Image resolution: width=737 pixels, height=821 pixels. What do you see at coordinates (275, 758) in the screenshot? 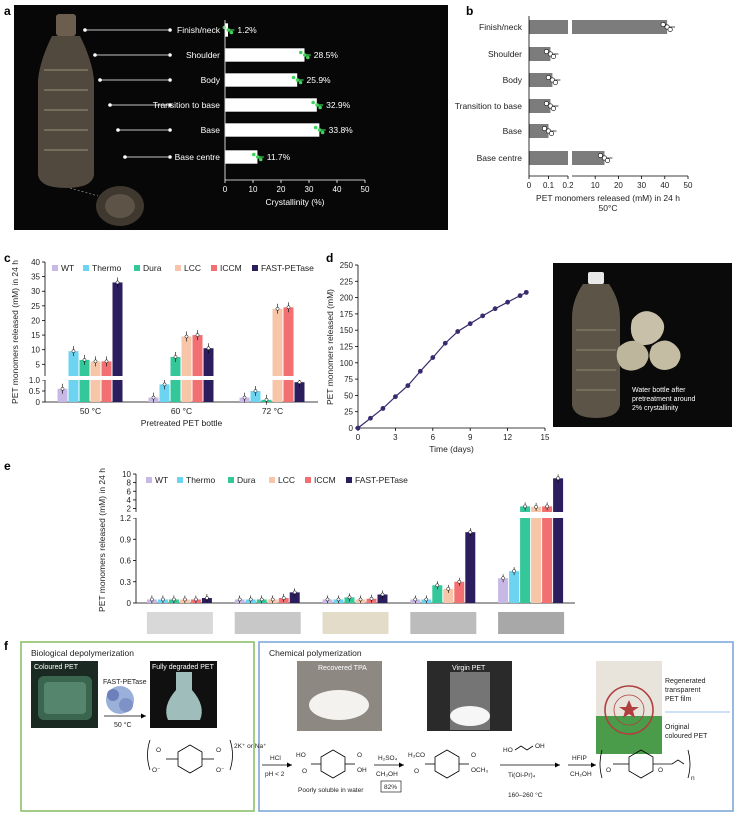
I see `hcl-reagent: HCl` at bounding box center [275, 758].